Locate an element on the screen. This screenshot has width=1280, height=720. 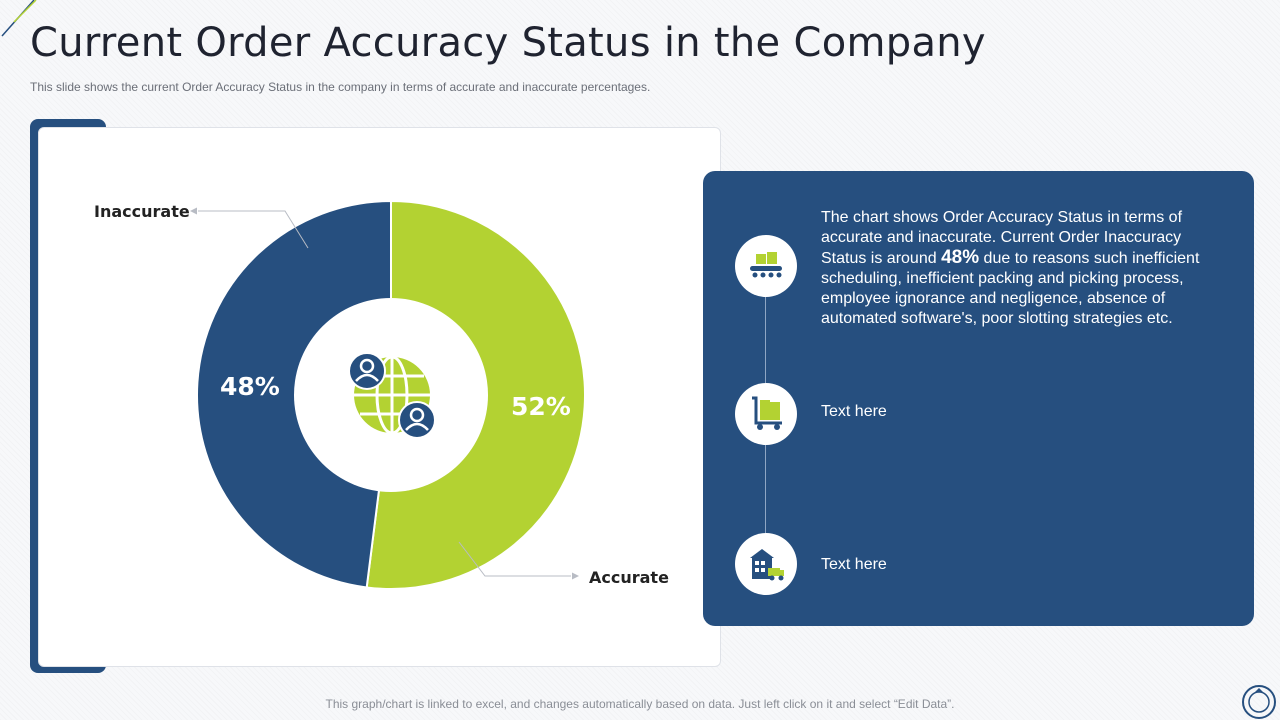
inaccurate-label: Inaccurate is located at coordinates (142, 211).